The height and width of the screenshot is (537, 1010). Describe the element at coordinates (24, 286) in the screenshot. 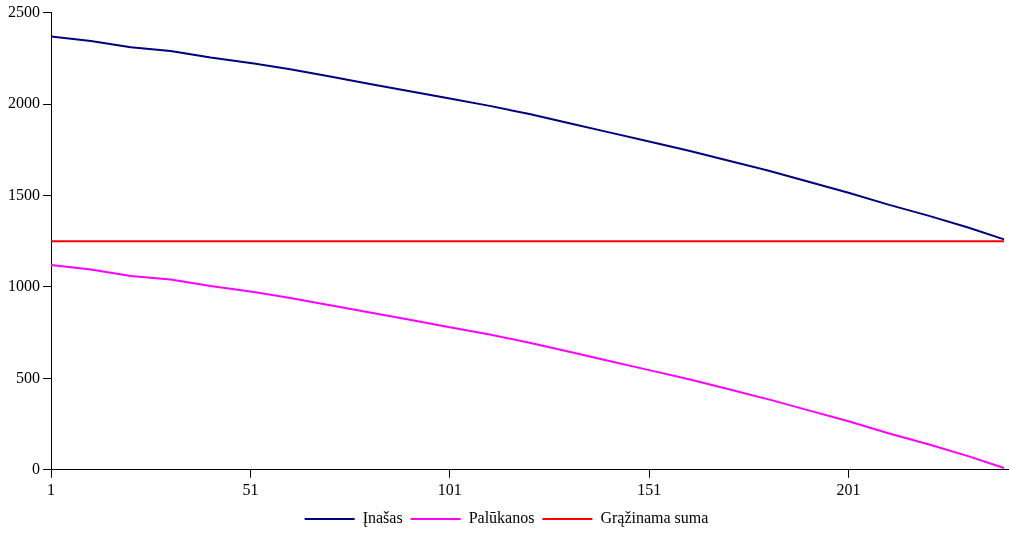

I see `y-tick-label: 1000` at that location.